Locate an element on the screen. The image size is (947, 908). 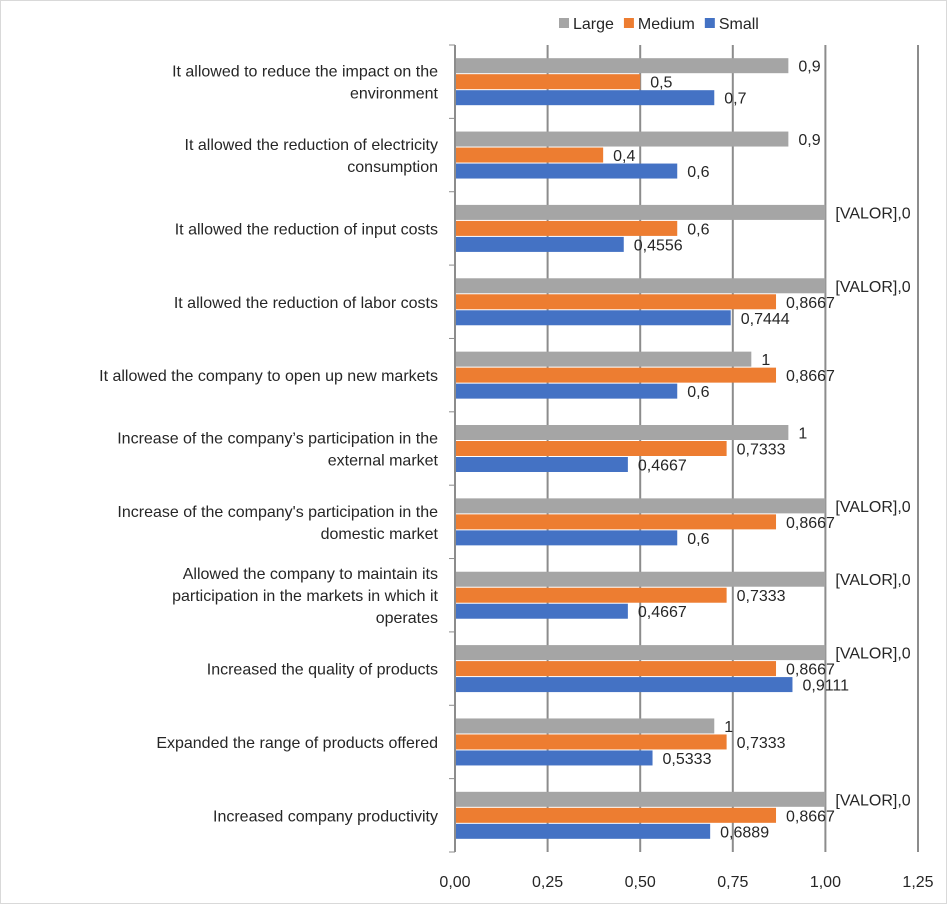
category-label: Increased the quality of products is located at coordinates (322, 670).